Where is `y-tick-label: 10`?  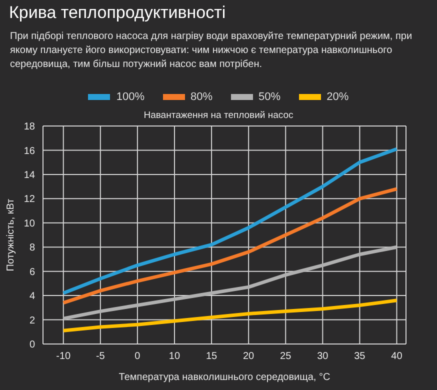
y-tick-label: 10 is located at coordinates (30, 224).